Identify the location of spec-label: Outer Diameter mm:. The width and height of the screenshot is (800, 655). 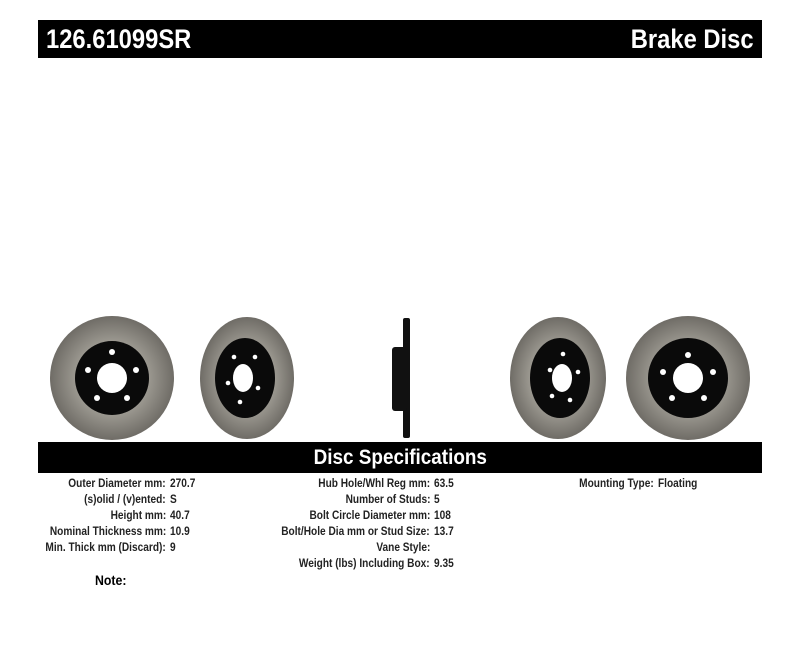
(117, 484).